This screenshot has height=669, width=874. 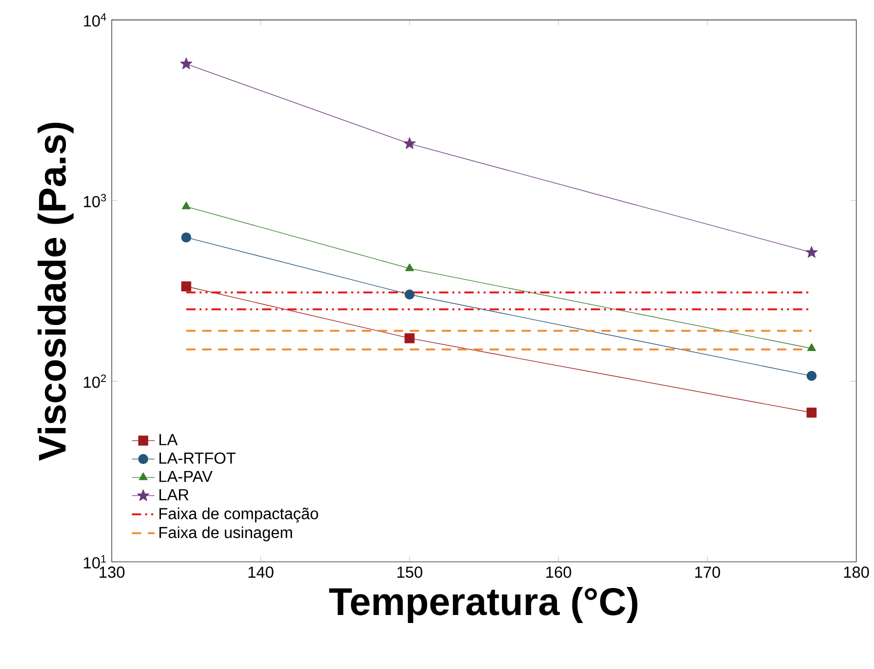 I want to click on x-tick-label: 130, so click(x=112, y=572).